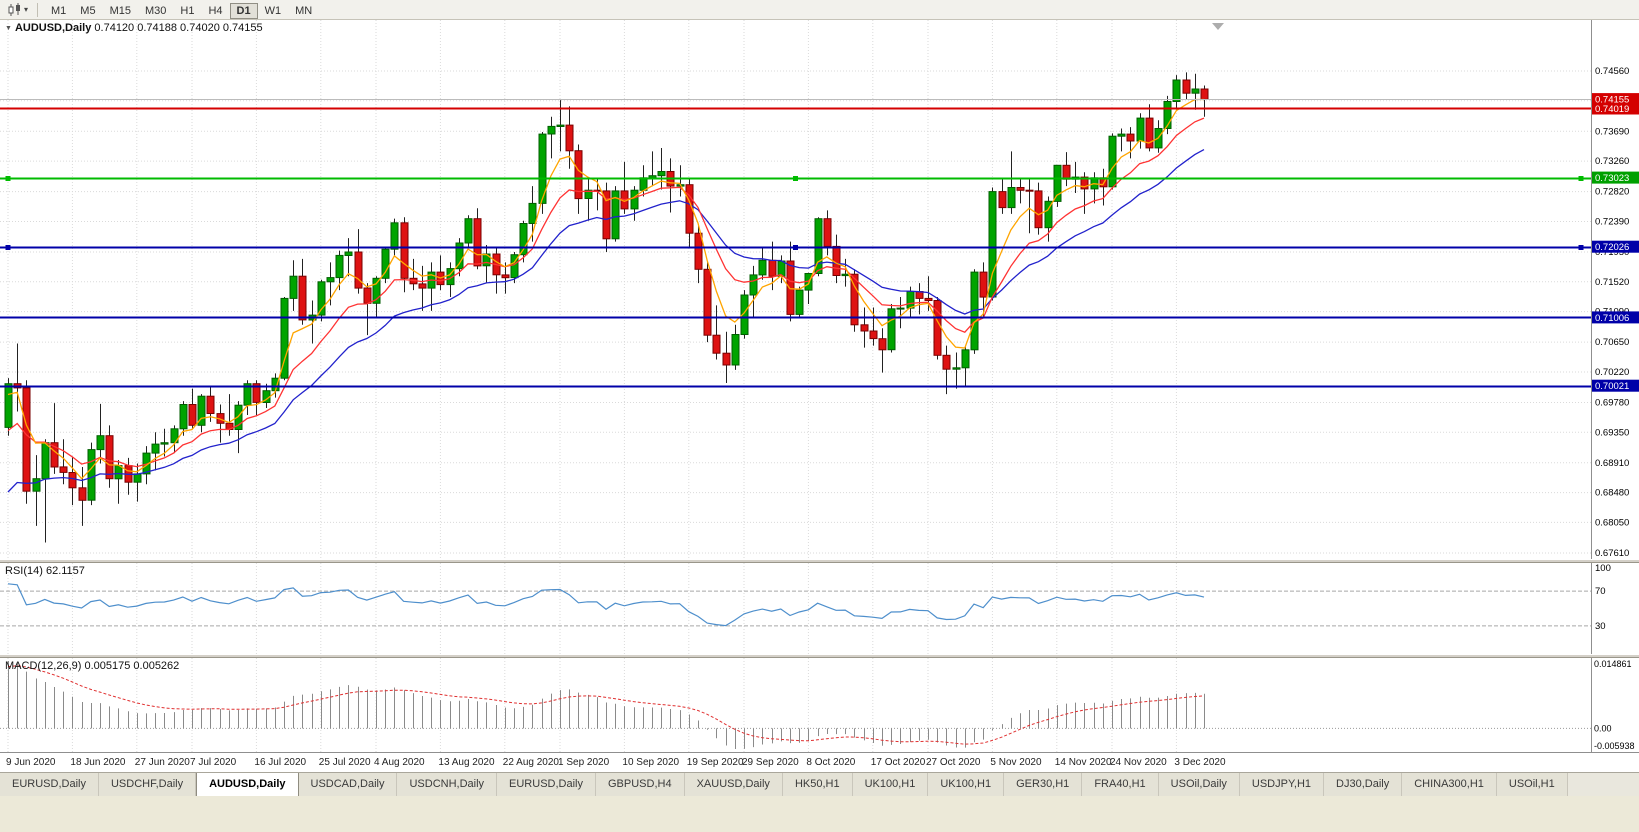 This screenshot has width=1639, height=832. Describe the element at coordinates (447, 784) in the screenshot. I see `chart-tab-usdcnh-daily: USDCNH,Daily` at that location.